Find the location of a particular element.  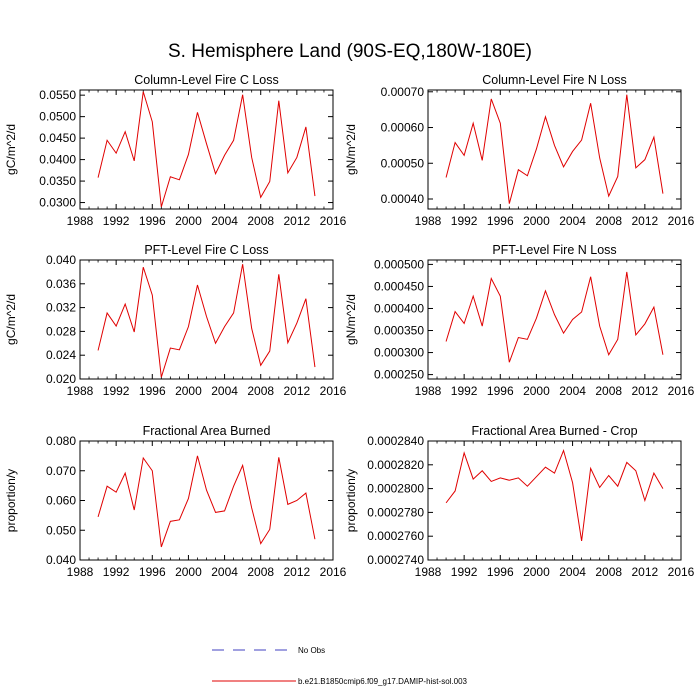

y-tick-label: 0.00050 is located at coordinates (403, 163).